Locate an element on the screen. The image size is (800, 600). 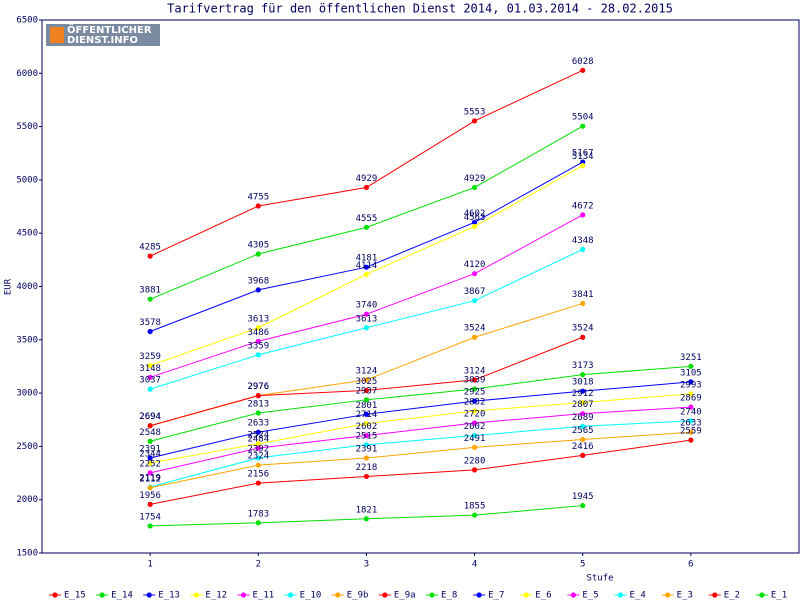
legend-label: E_6 is located at coordinates (543, 595).